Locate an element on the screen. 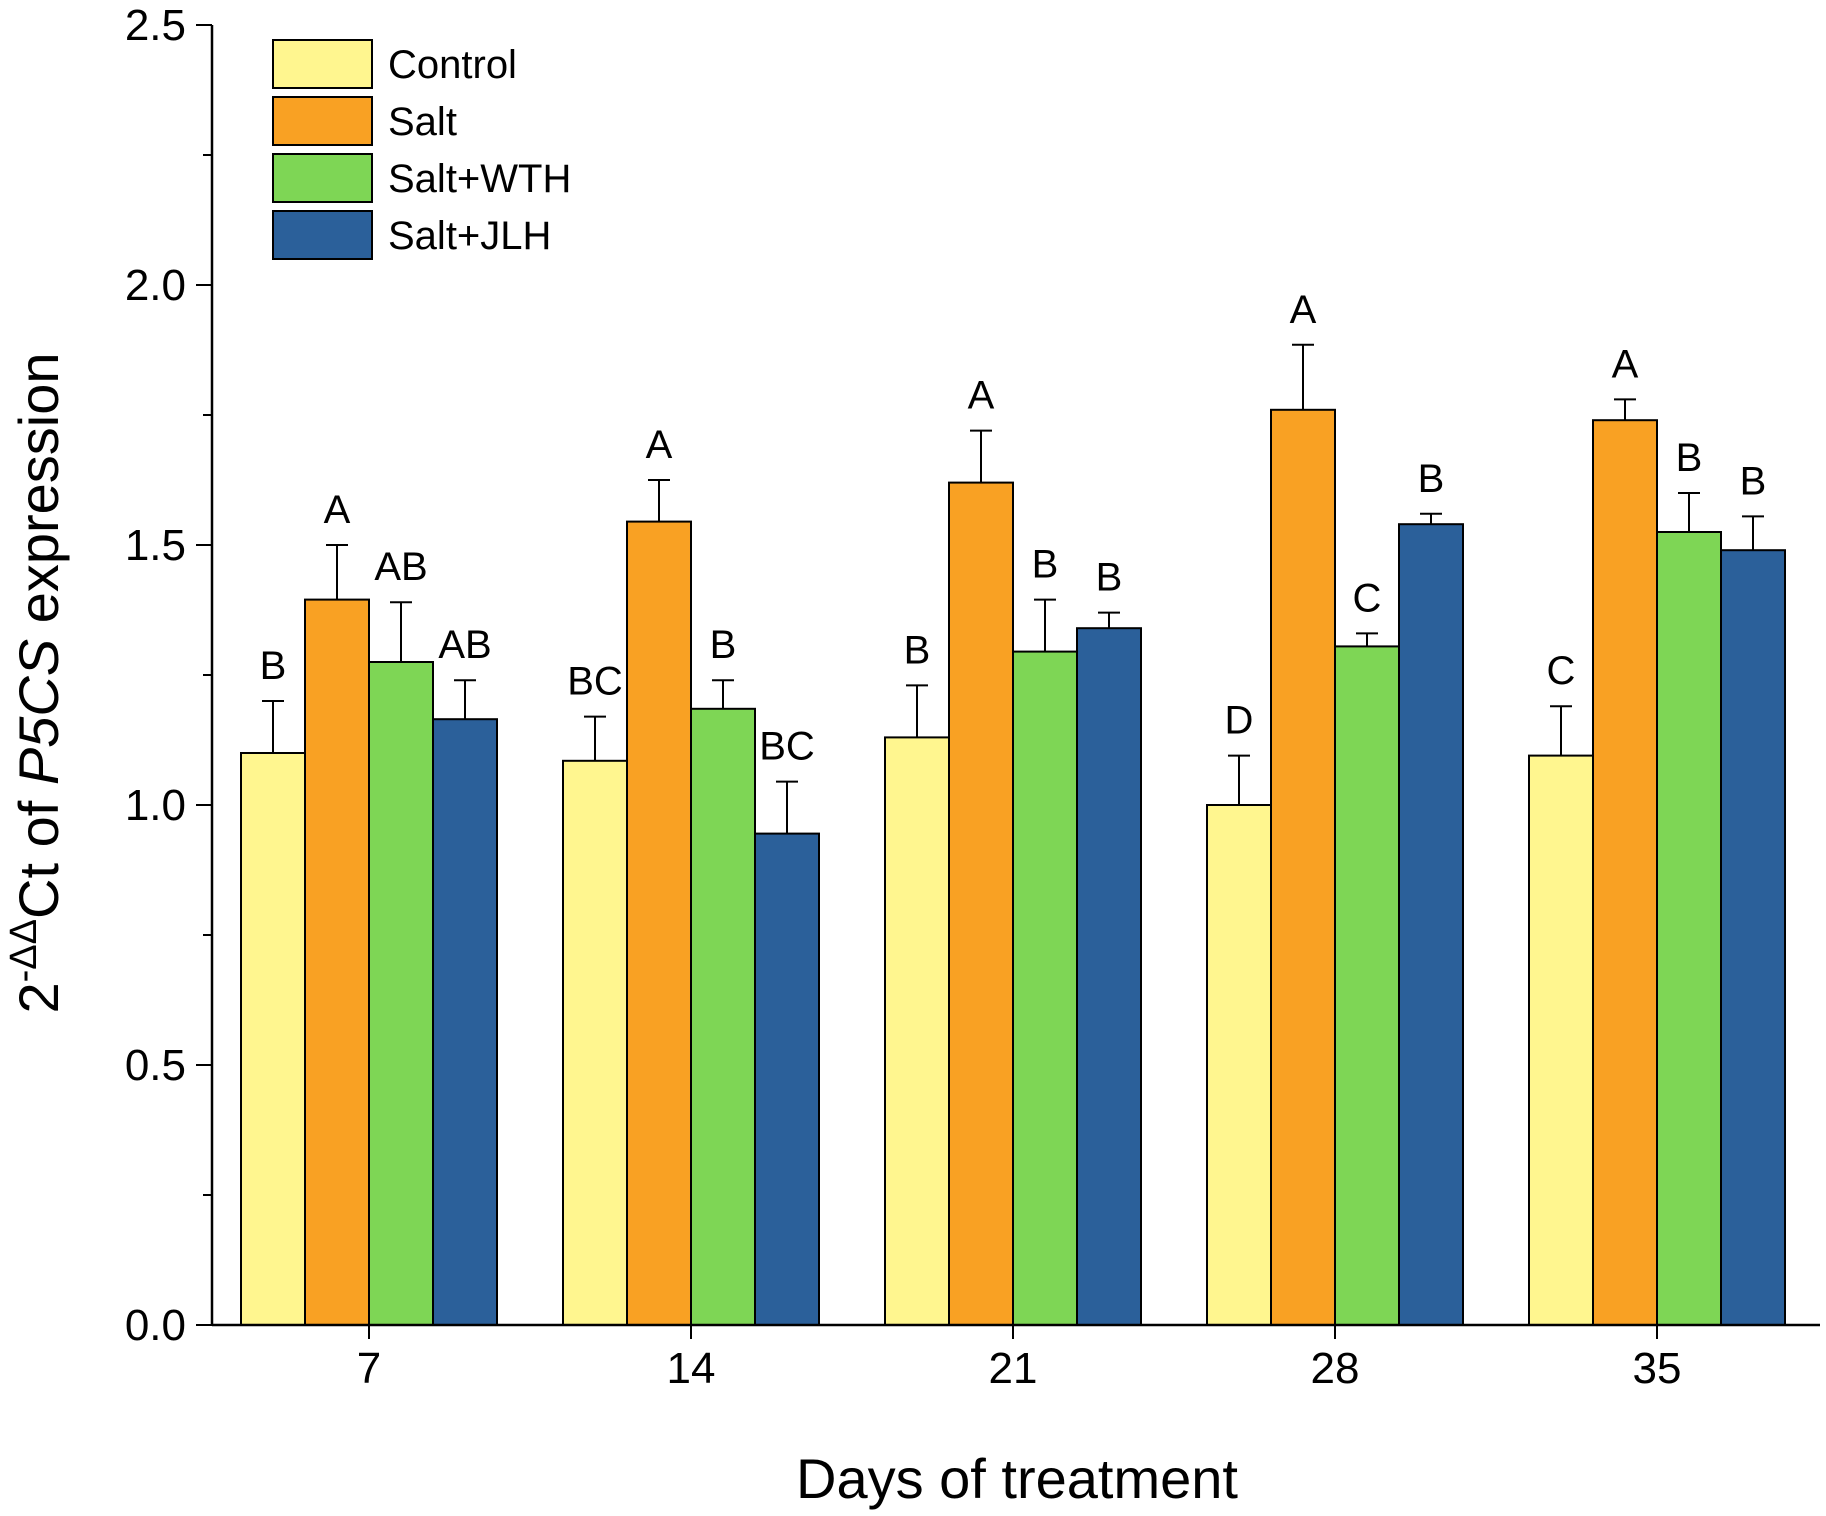 The image size is (1826, 1516). legend-label: Salt+WTH is located at coordinates (479, 179).